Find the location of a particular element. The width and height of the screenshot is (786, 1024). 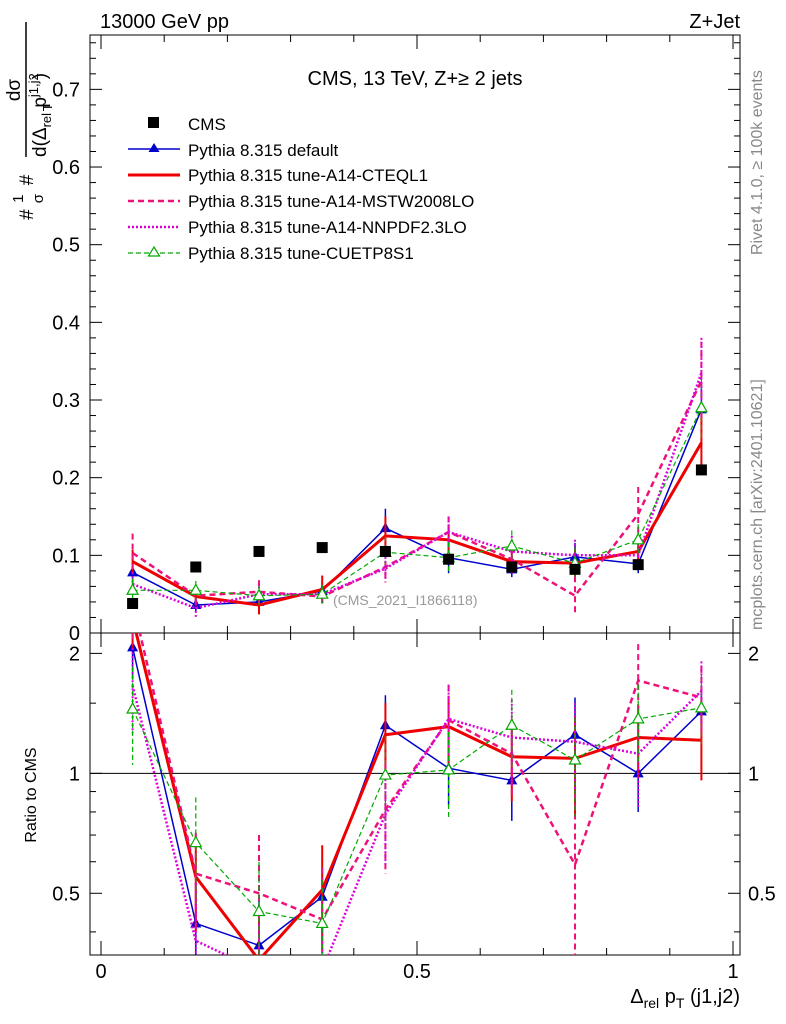

legend-marker-cms is located at coordinates (153, 122).